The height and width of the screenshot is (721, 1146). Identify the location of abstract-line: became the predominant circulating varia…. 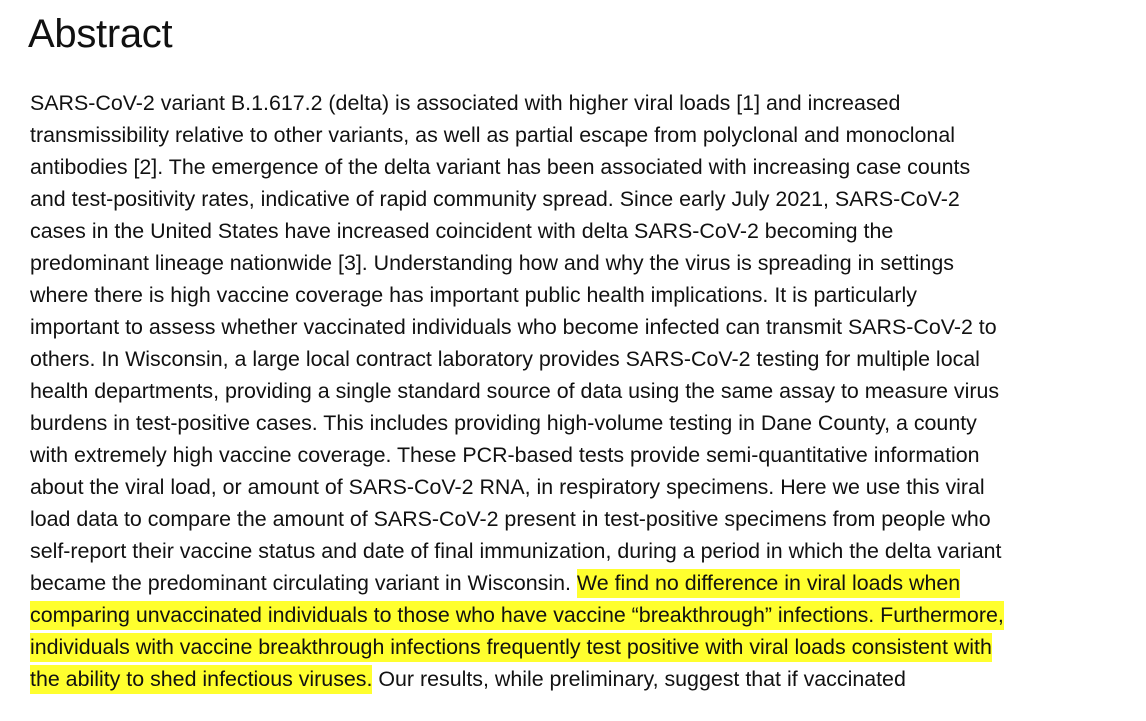
(517, 583).